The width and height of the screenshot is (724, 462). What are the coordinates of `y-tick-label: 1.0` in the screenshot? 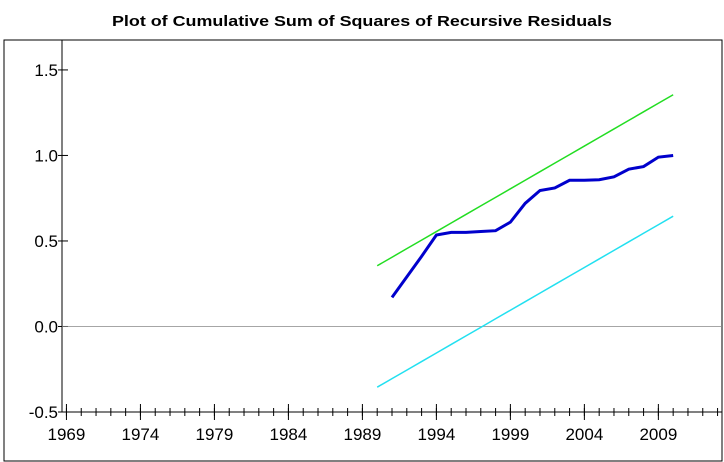 It's located at (46, 155).